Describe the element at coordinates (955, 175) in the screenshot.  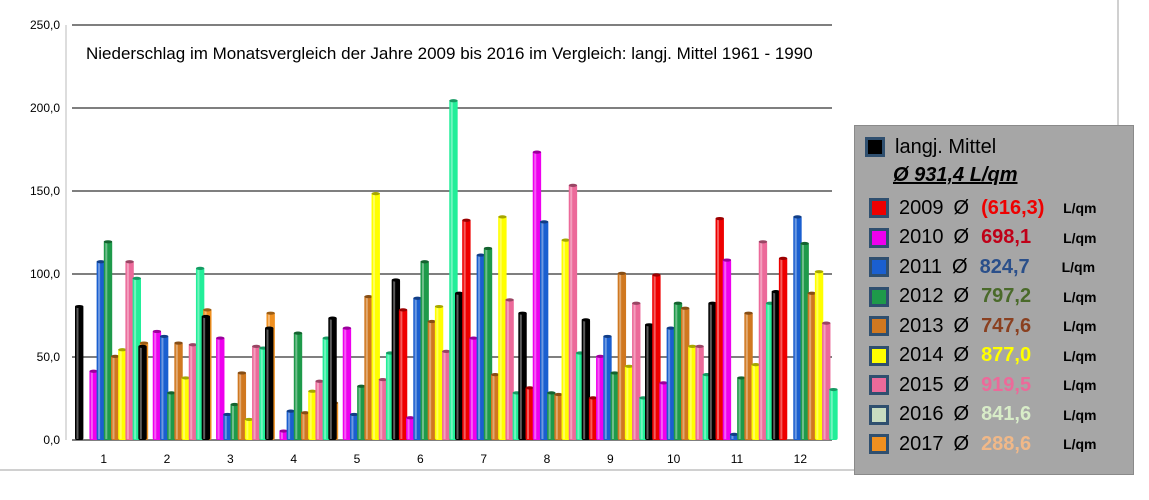
I see `legend-mittel-average: Ø 931,4 L/qm` at that location.